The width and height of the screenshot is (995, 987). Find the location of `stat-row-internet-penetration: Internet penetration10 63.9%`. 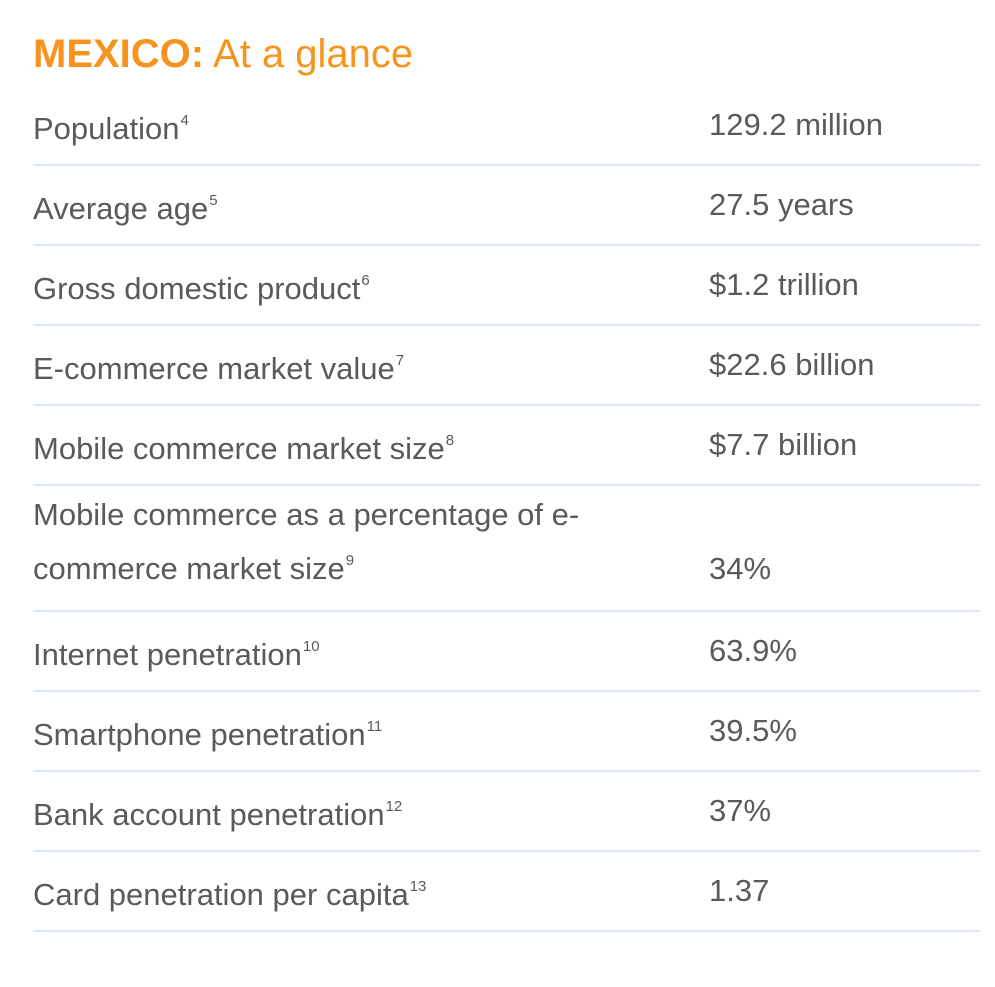

stat-row-internet-penetration: Internet penetration10 63.9% is located at coordinates (506, 652).